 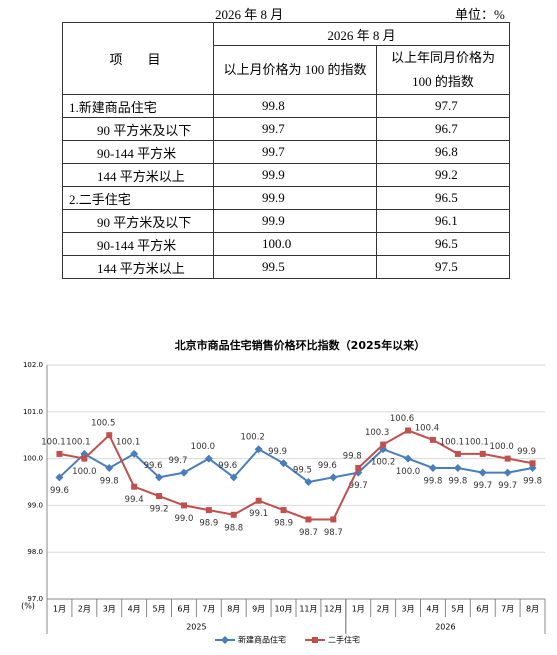 What do you see at coordinates (308, 609) in the screenshot?
I see `x-tick-label: 11月` at bounding box center [308, 609].